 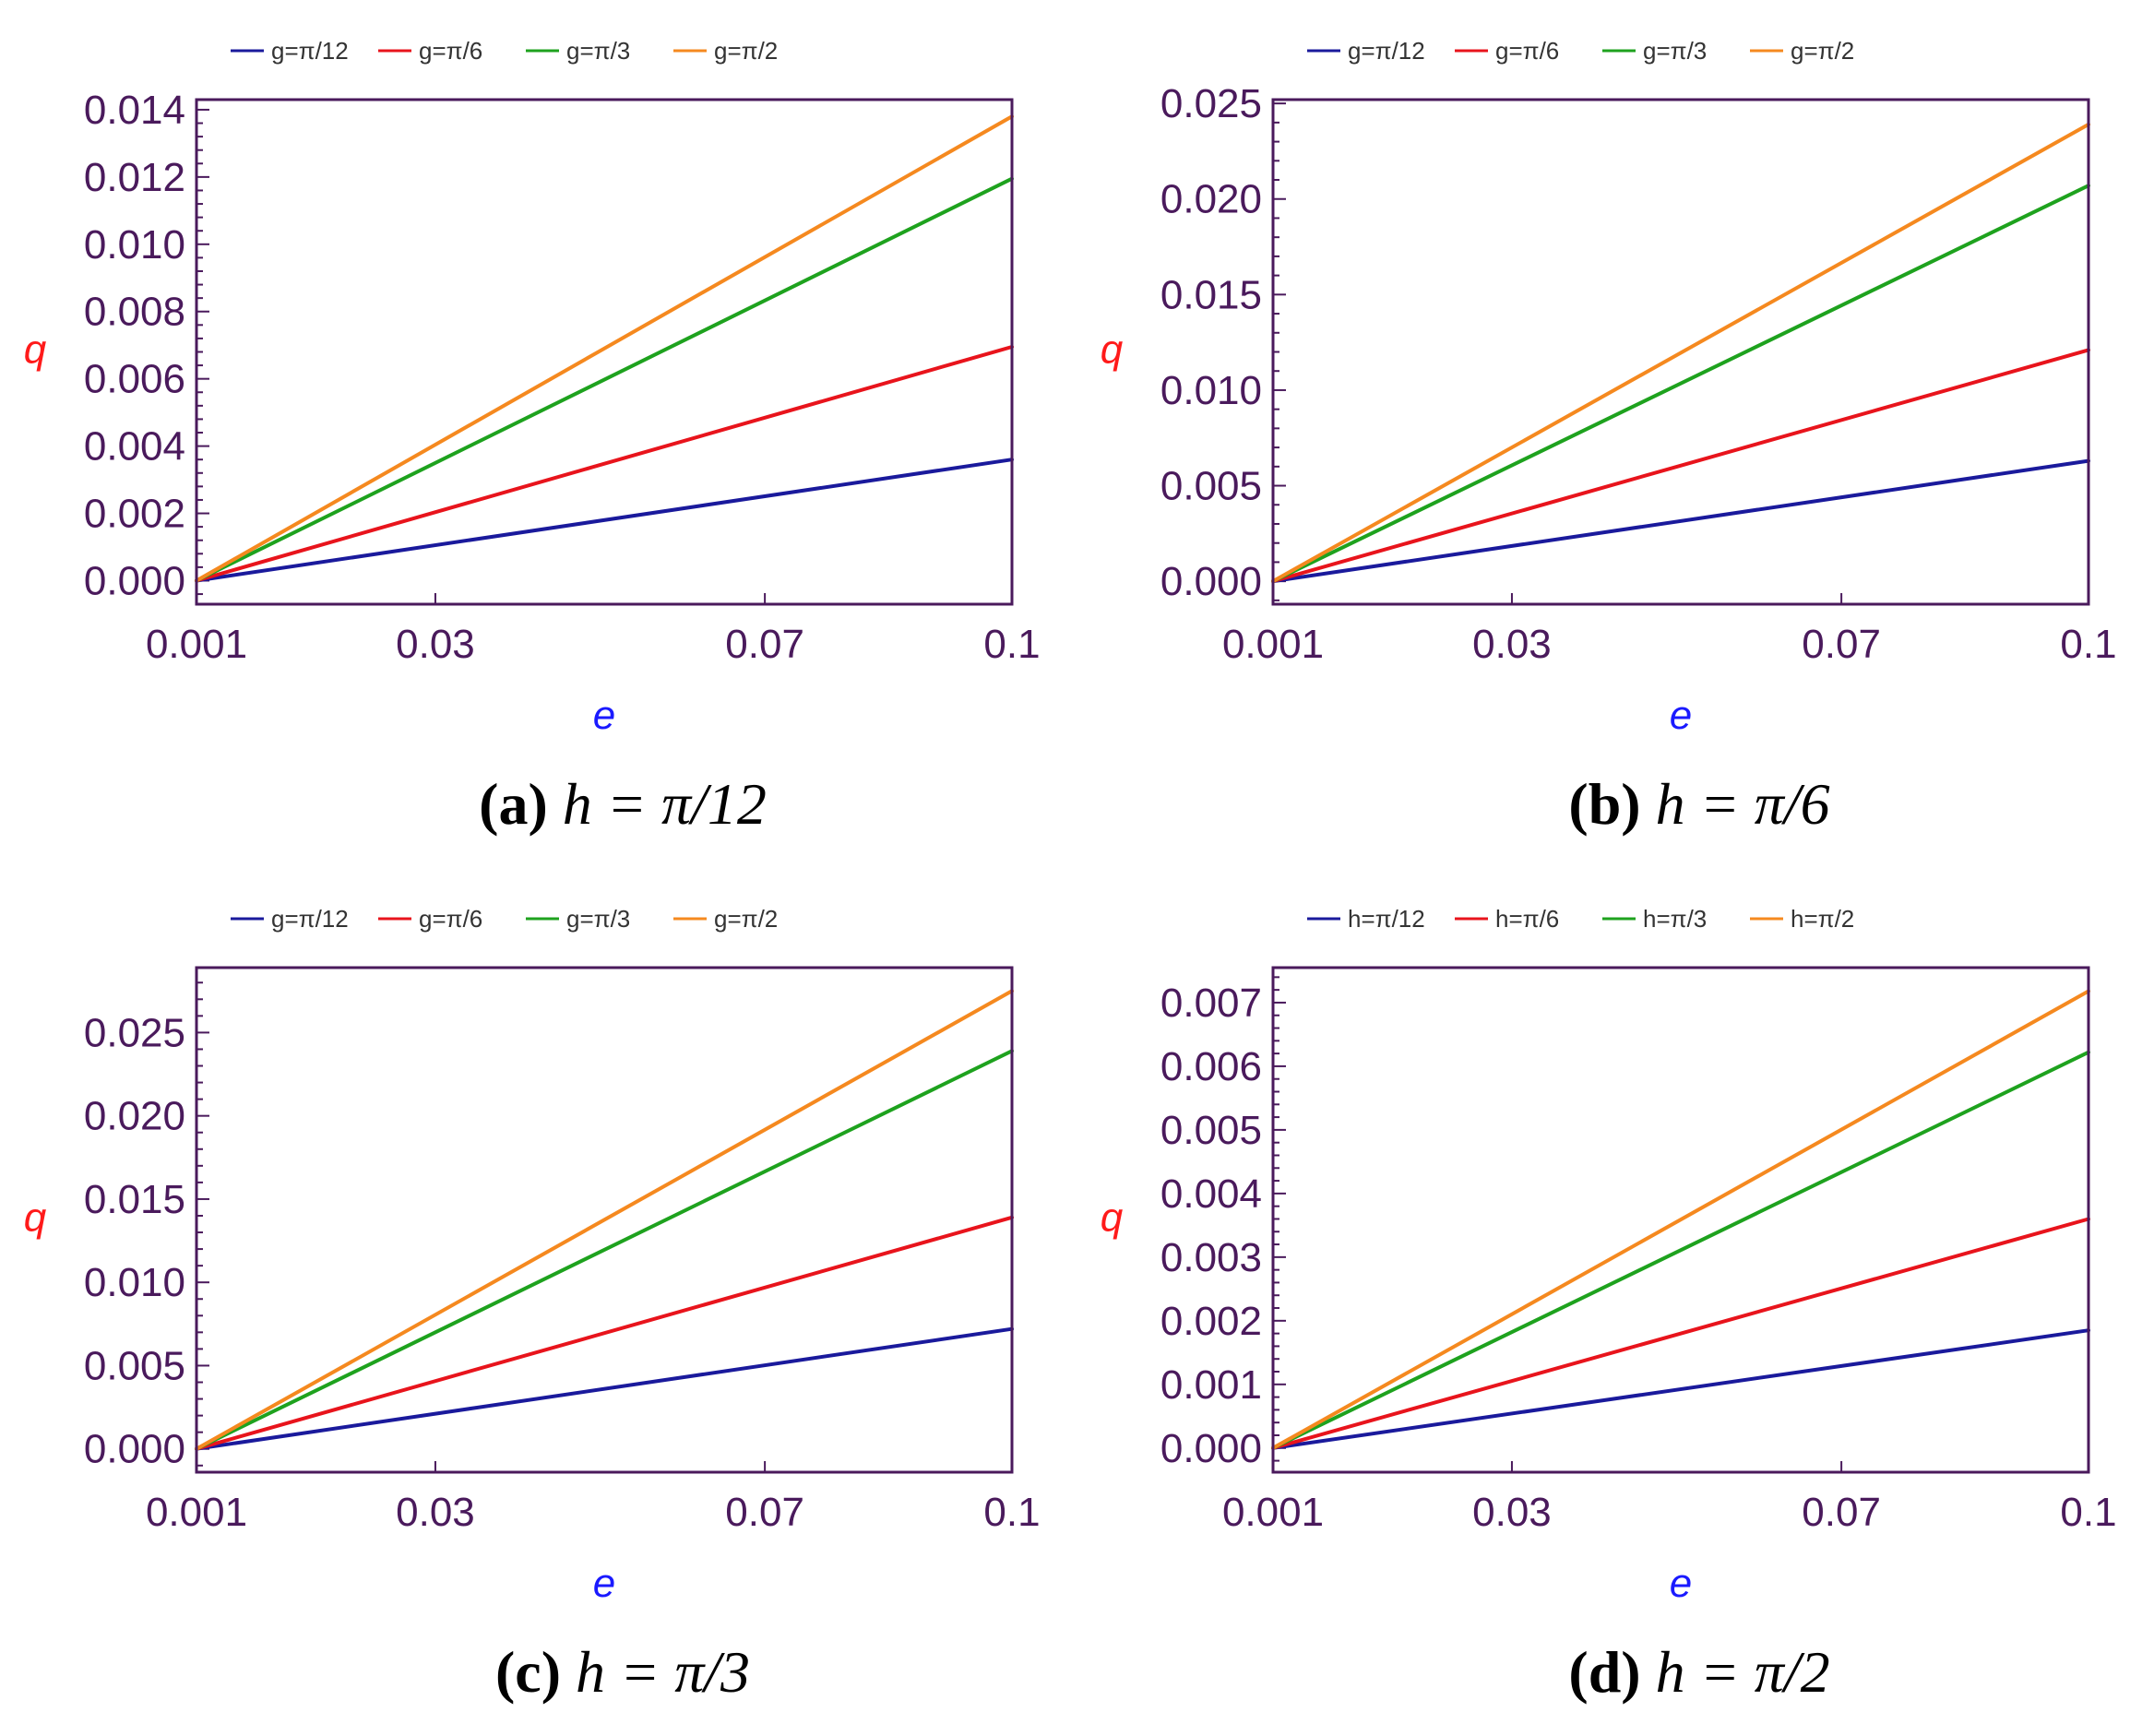 I want to click on y-tick-label: 0.014, so click(x=134, y=110).